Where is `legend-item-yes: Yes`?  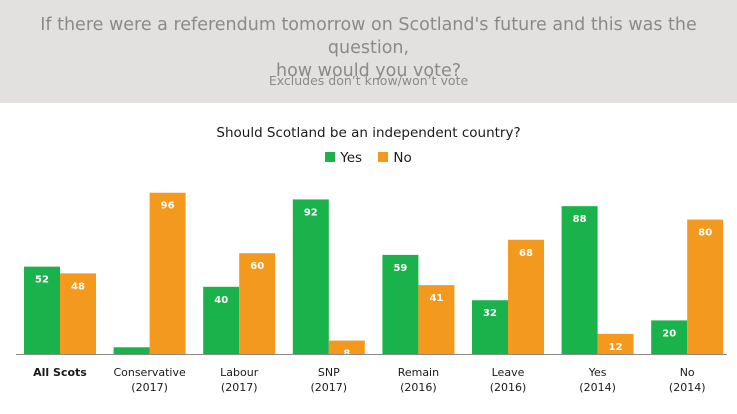
legend-item-yes: Yes is located at coordinates (343, 158).